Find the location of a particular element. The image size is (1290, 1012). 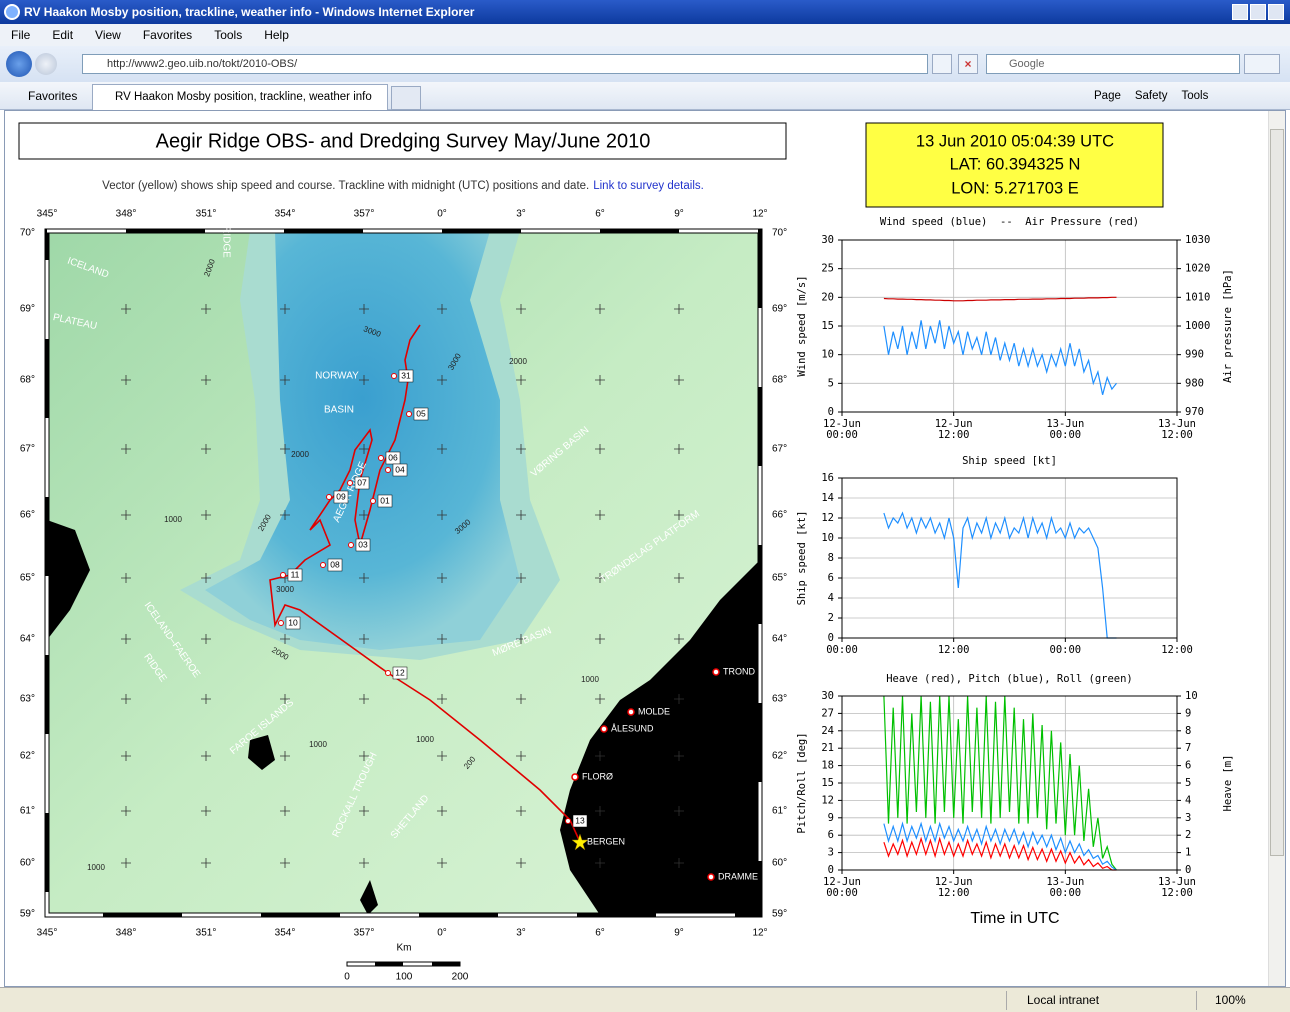

y-tick-label: 30 is located at coordinates (827, 240).